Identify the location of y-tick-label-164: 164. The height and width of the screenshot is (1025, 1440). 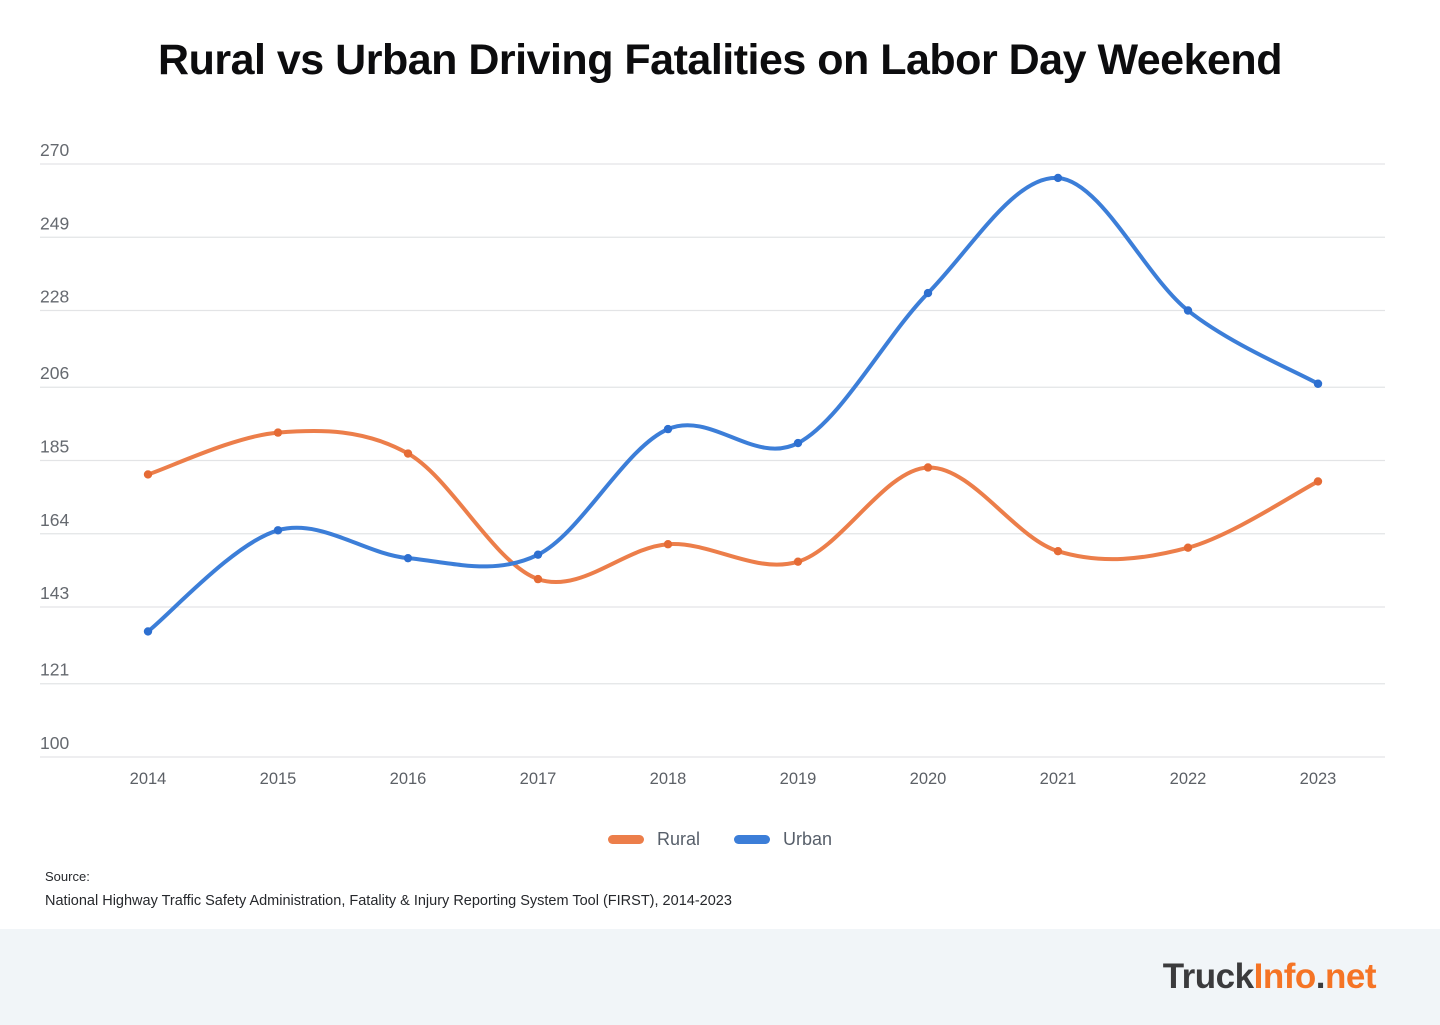
(54, 520).